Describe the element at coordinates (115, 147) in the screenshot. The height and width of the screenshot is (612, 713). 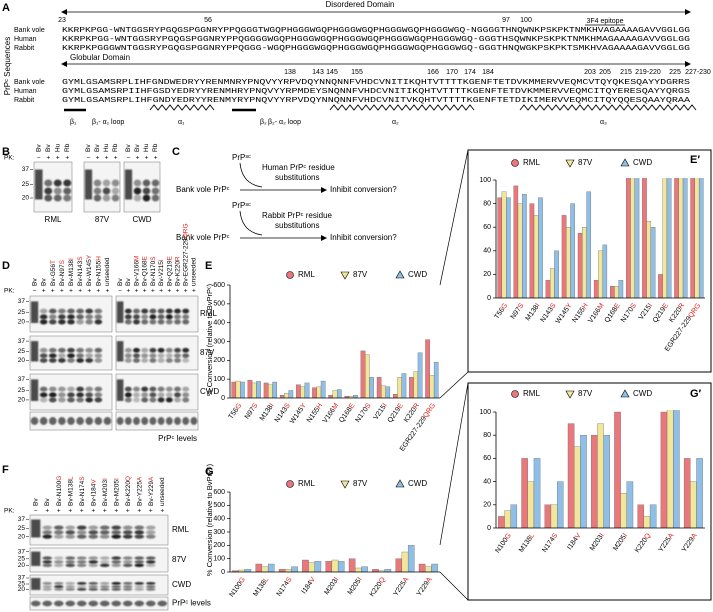
I see `lane-label: Rb` at that location.